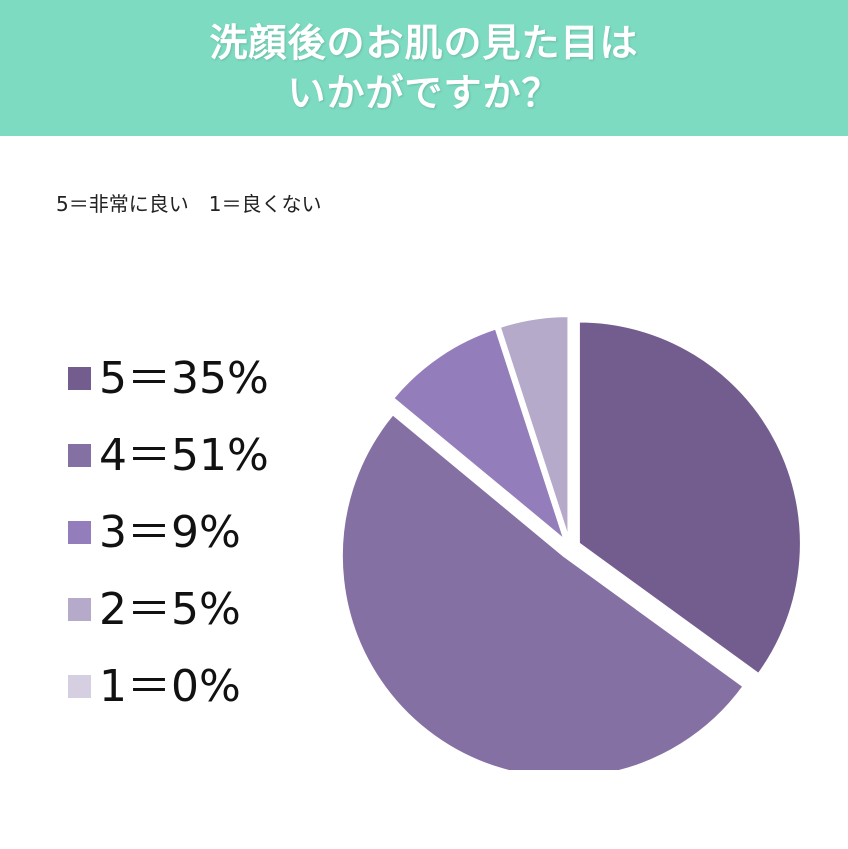 This screenshot has height=849, width=848. I want to click on title-line-2: いかがですか？, so click(424, 93).